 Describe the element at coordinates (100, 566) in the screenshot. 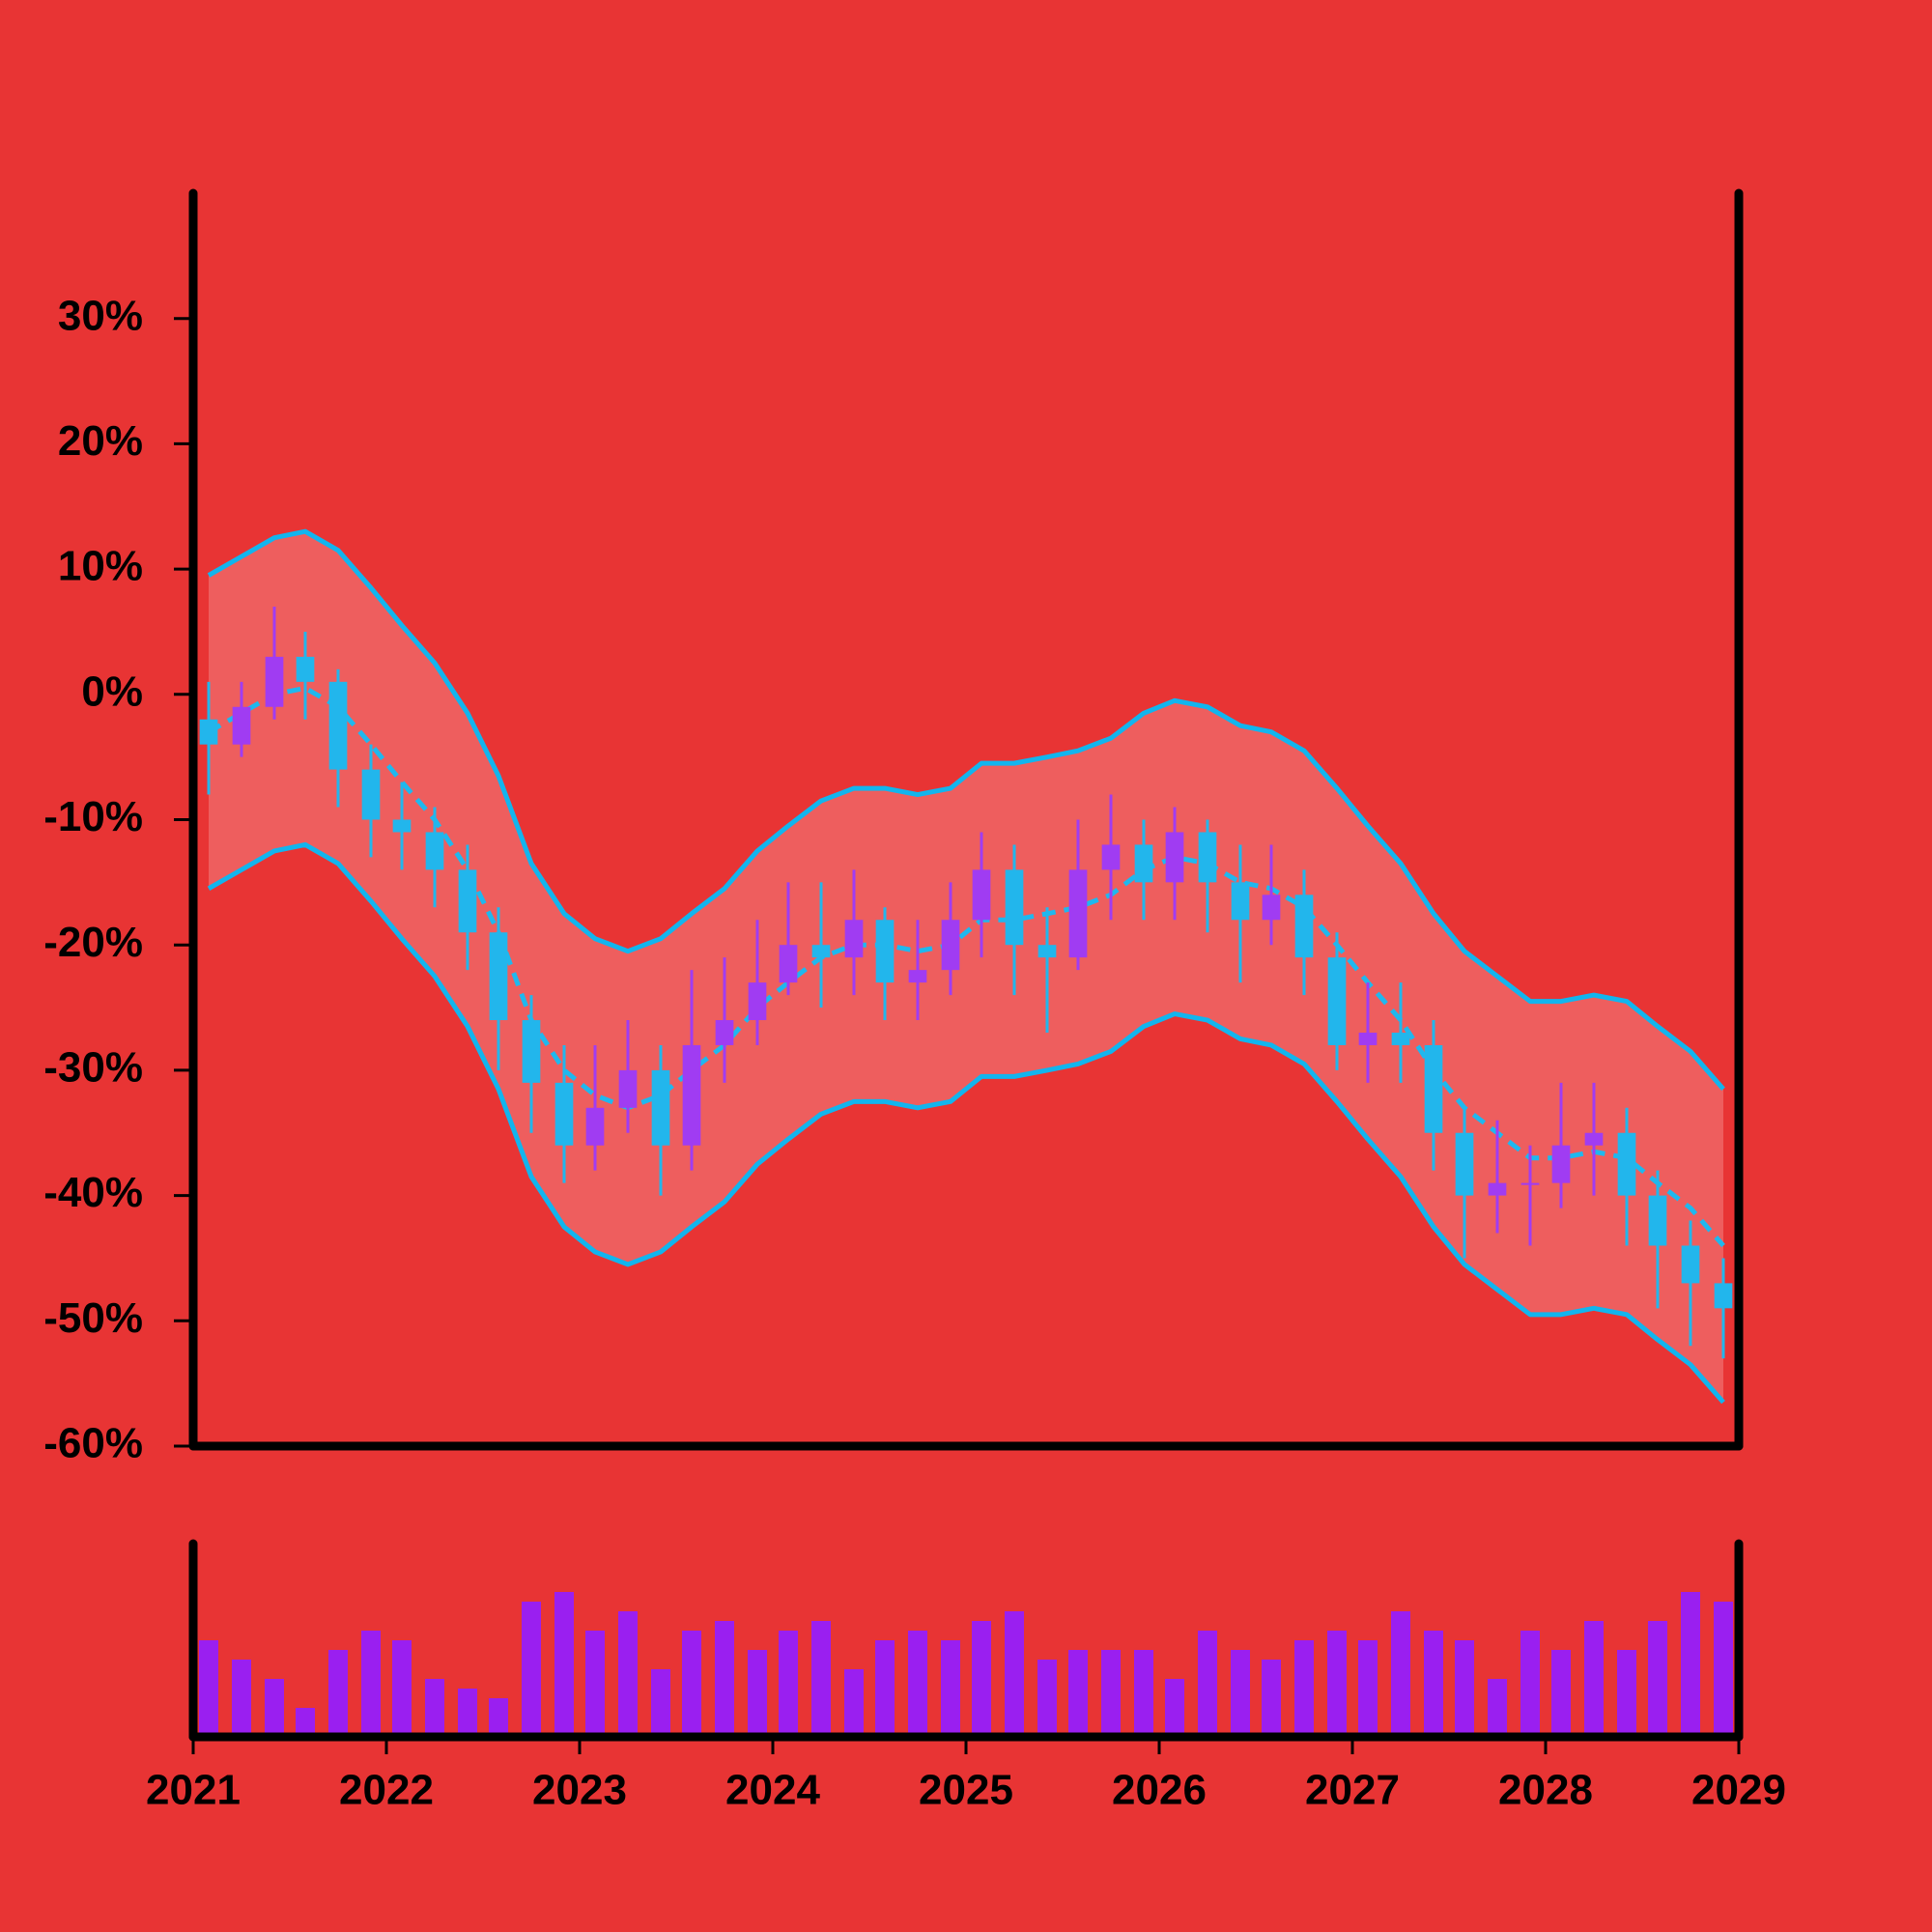

I see `y-tick-label: 10%` at that location.